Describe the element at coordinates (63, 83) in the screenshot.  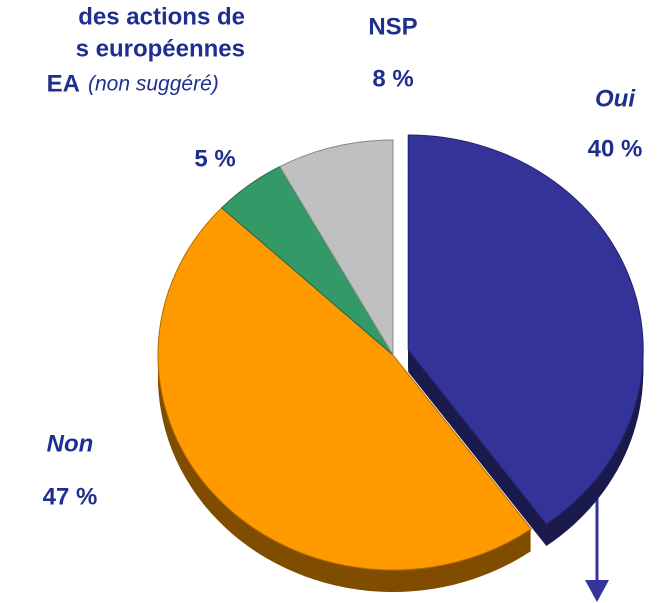
I see `title-line: EA` at that location.